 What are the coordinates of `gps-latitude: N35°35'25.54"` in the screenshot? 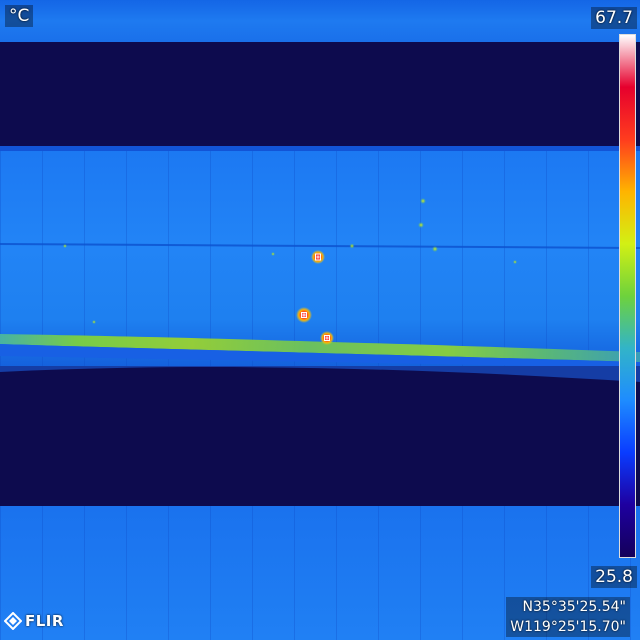 It's located at (574, 607).